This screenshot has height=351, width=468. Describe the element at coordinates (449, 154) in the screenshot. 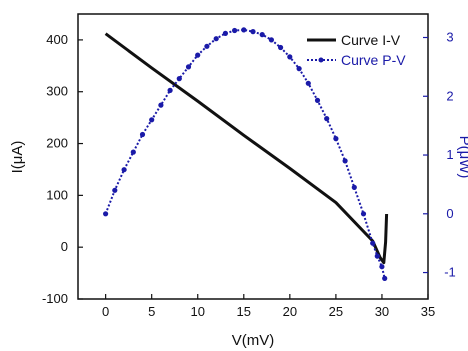

I see `y-right-tick-label: 1` at that location.